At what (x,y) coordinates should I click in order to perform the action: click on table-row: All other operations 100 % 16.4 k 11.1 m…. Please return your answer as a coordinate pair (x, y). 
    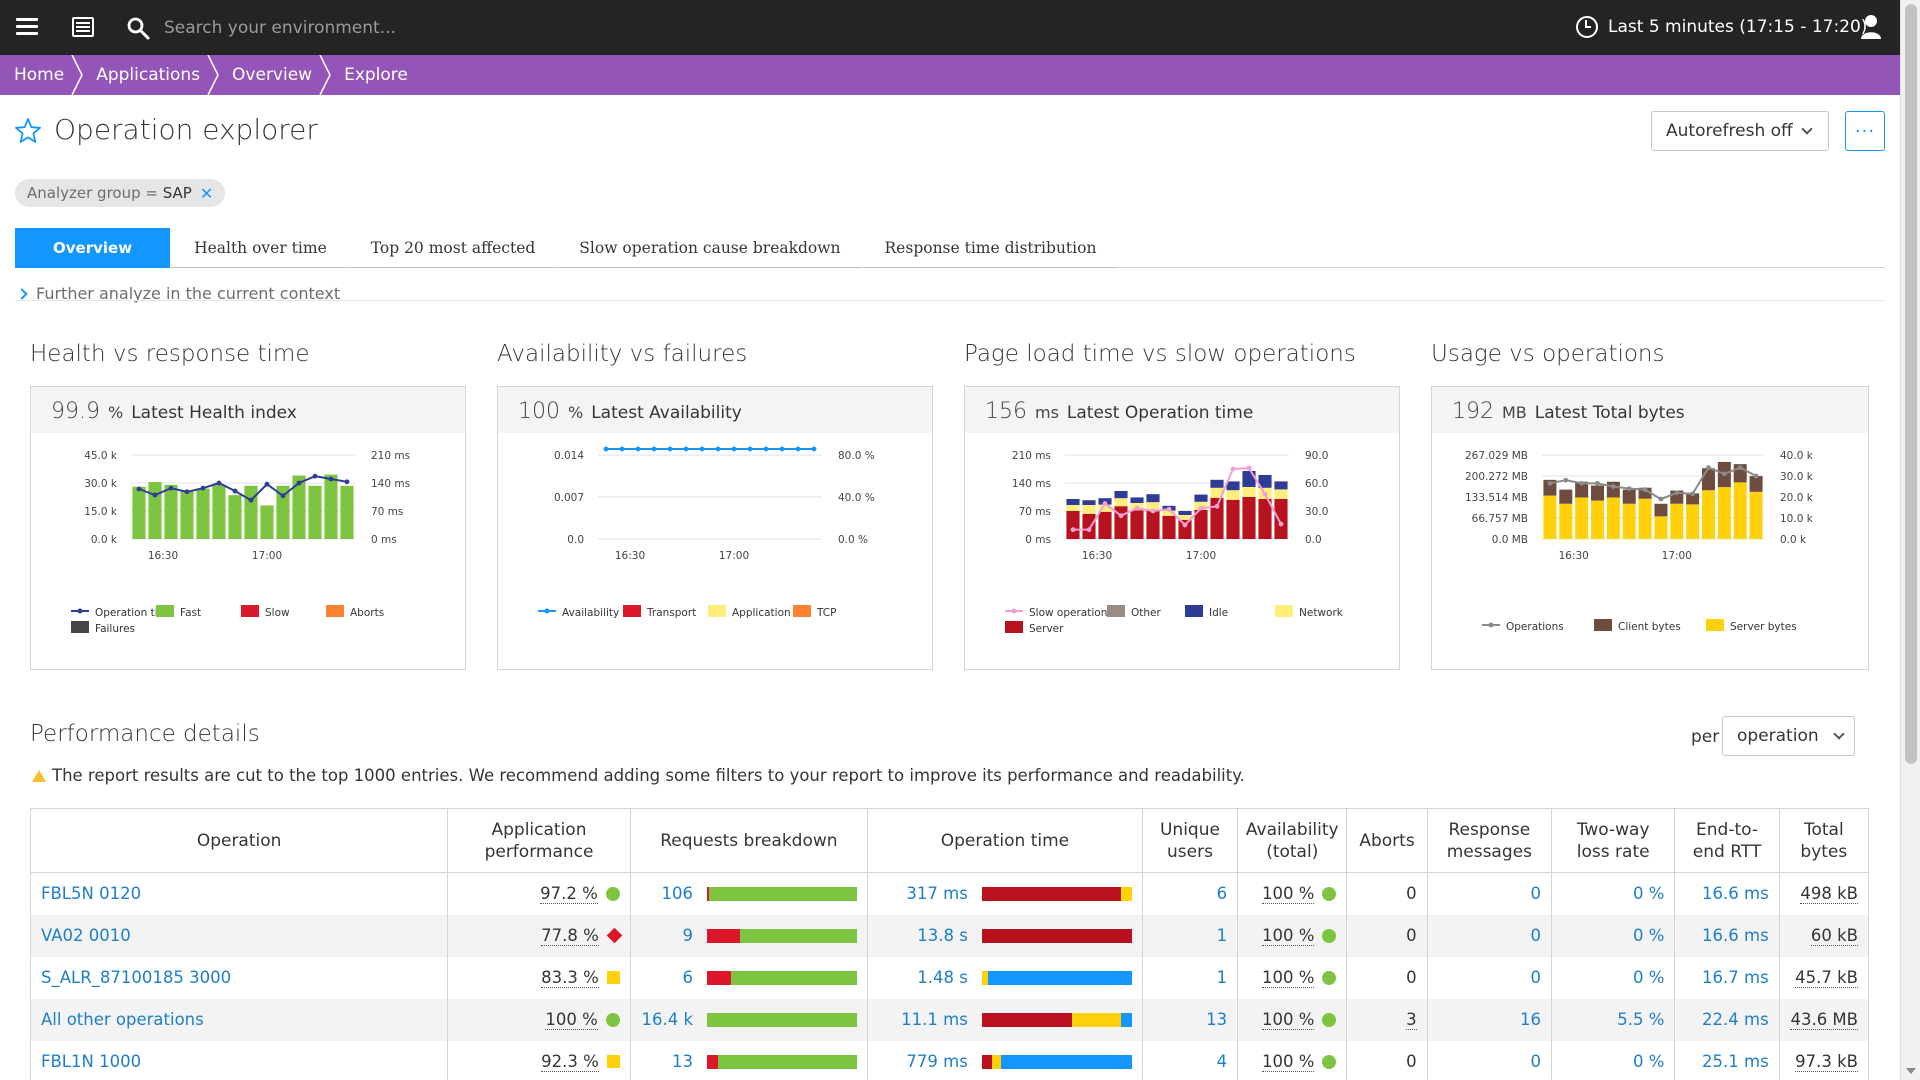
    Looking at the image, I should click on (949, 1019).